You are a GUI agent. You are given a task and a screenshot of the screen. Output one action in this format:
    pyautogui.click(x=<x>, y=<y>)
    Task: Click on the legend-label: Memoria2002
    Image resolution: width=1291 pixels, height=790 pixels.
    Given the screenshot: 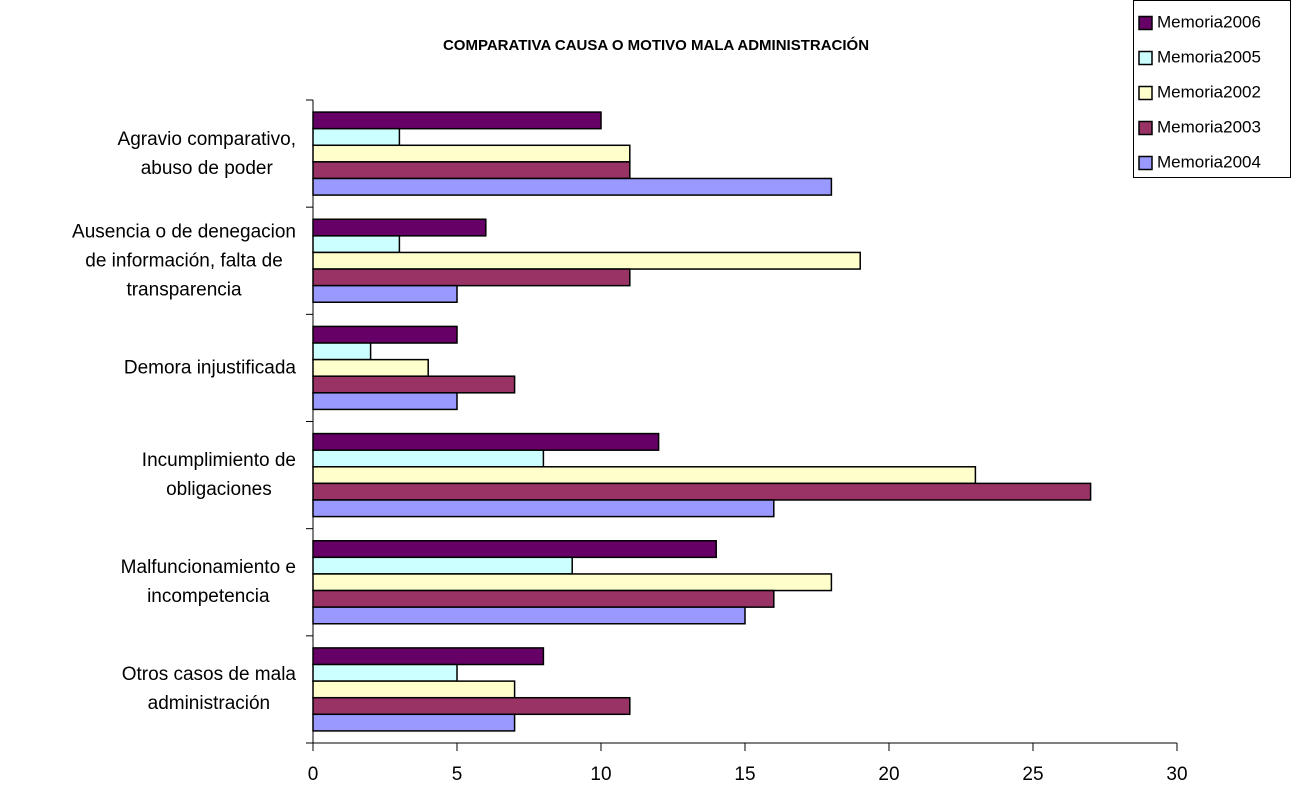 What is the action you would take?
    pyautogui.click(x=1209, y=91)
    